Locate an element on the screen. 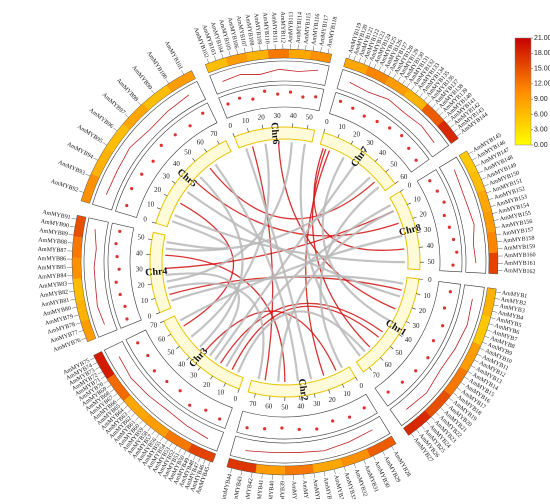 The height and width of the screenshot is (504, 550). chromosome-label: Chr4 is located at coordinates (156, 272).